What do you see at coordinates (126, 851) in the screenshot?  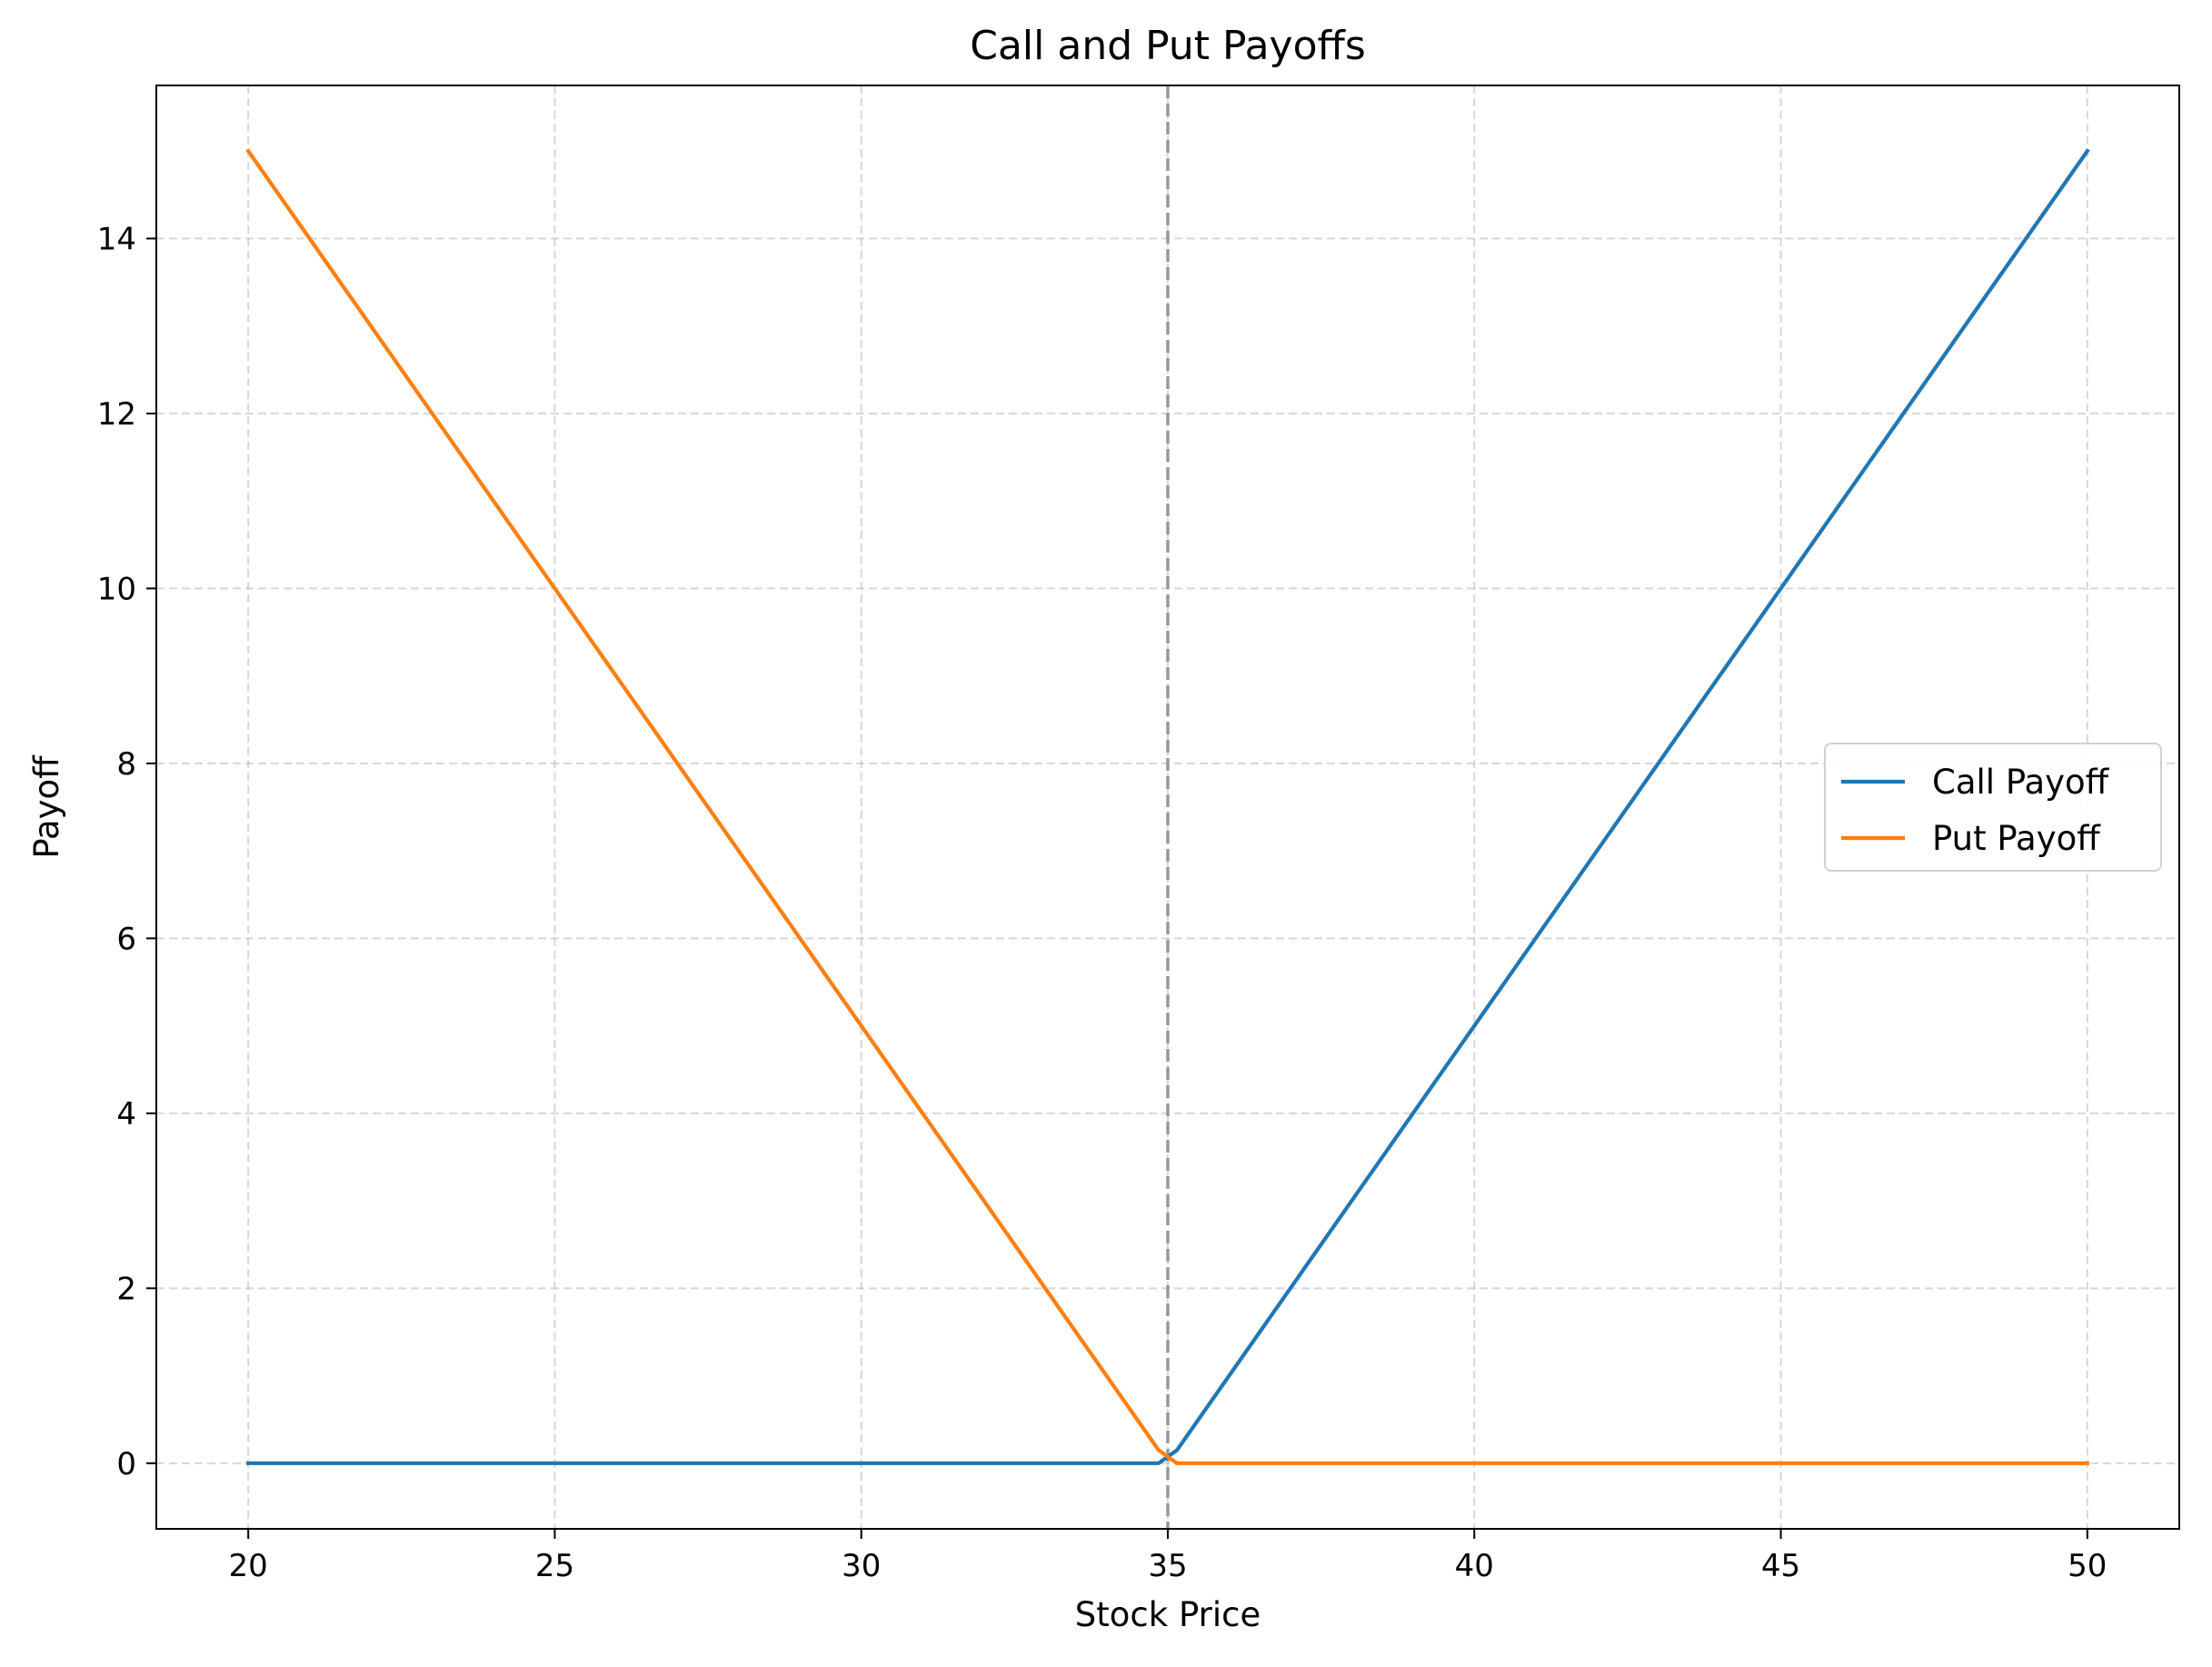 I see `y-axis-ticks: 0 2 4 6 8 10 12 14` at bounding box center [126, 851].